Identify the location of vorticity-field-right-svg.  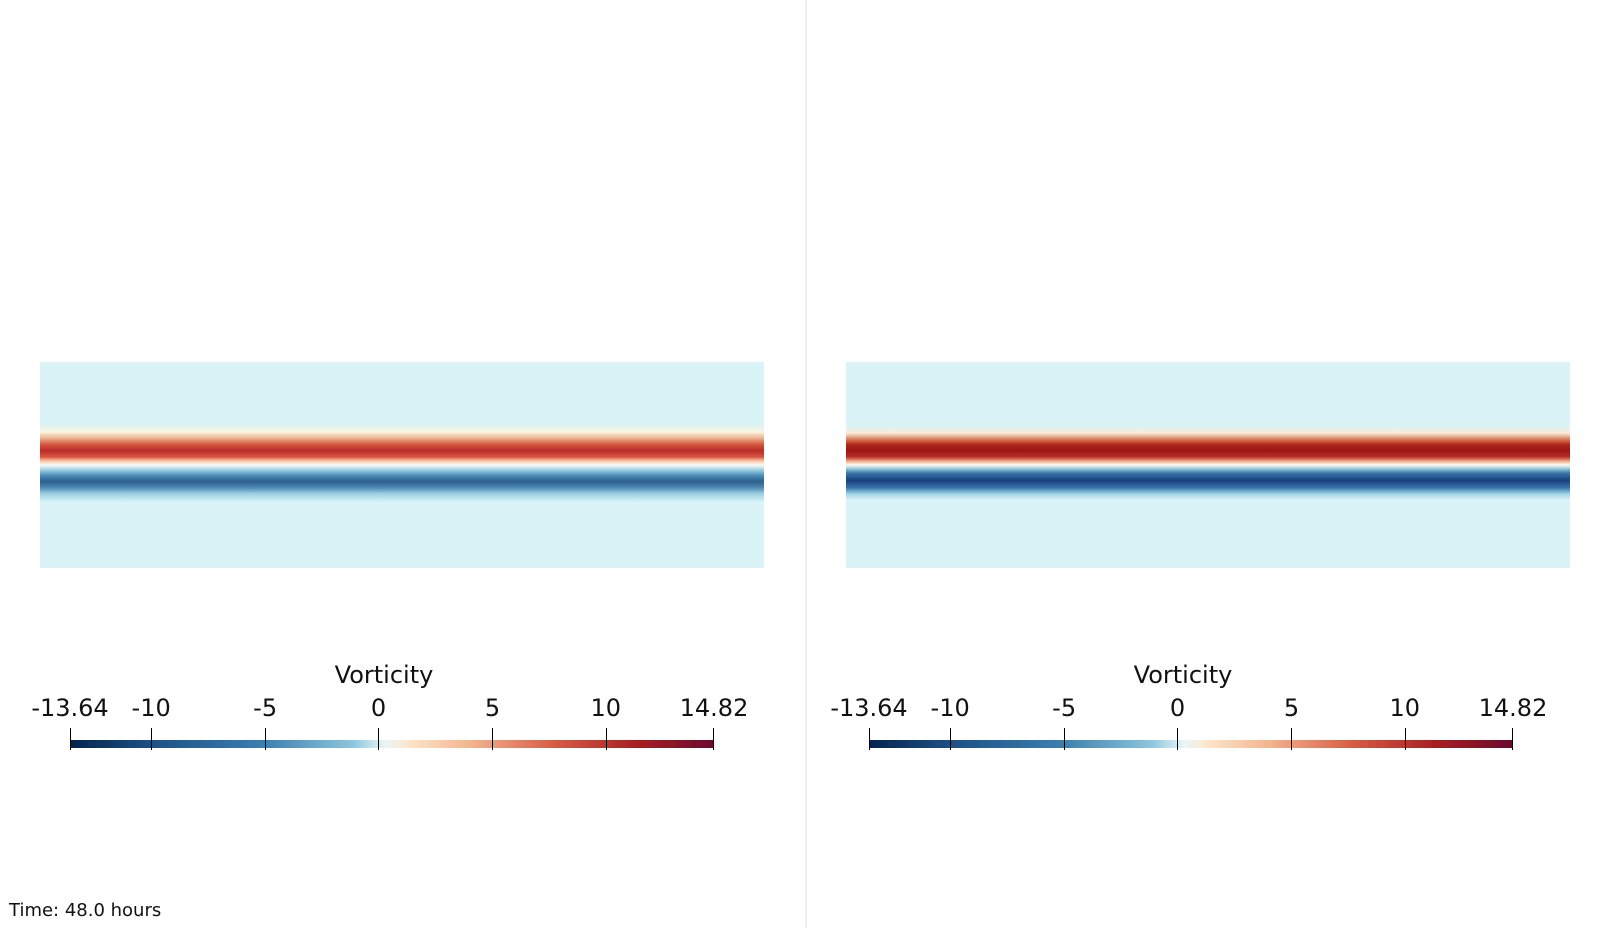
(1208, 465).